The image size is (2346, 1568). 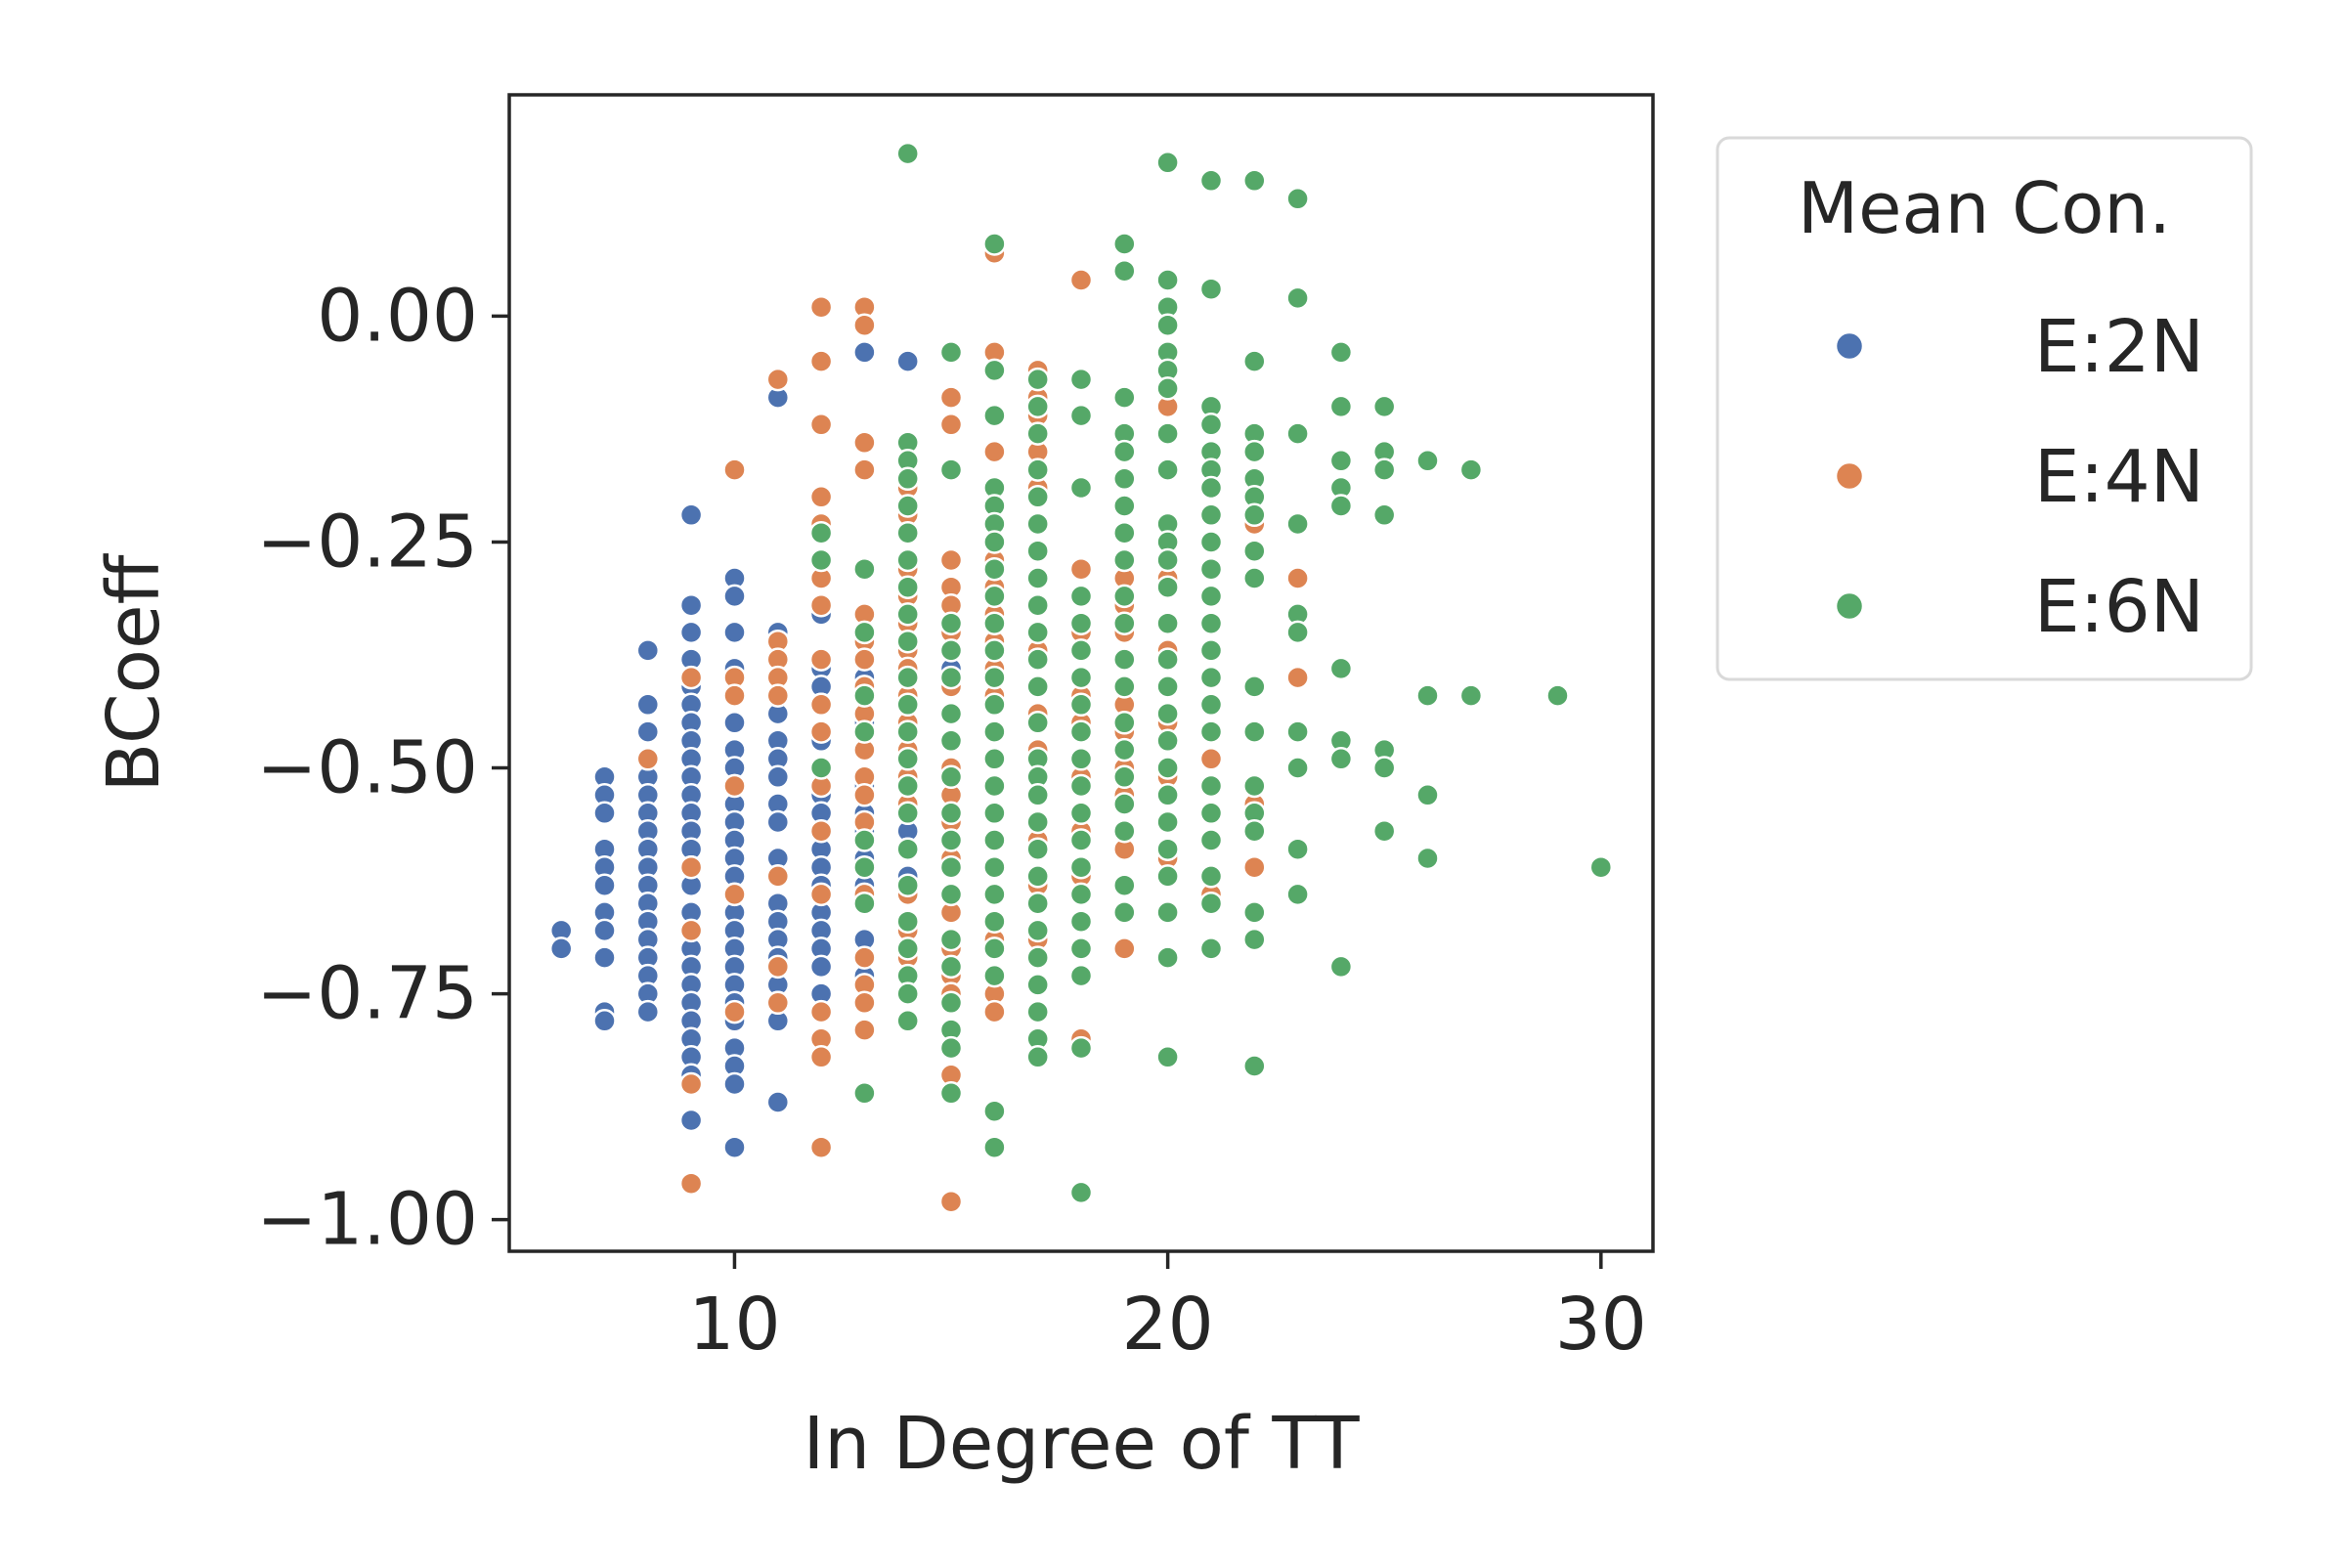 What do you see at coordinates (1167, 1309) in the screenshot?
I see `x-axis: 10 20 30` at bounding box center [1167, 1309].